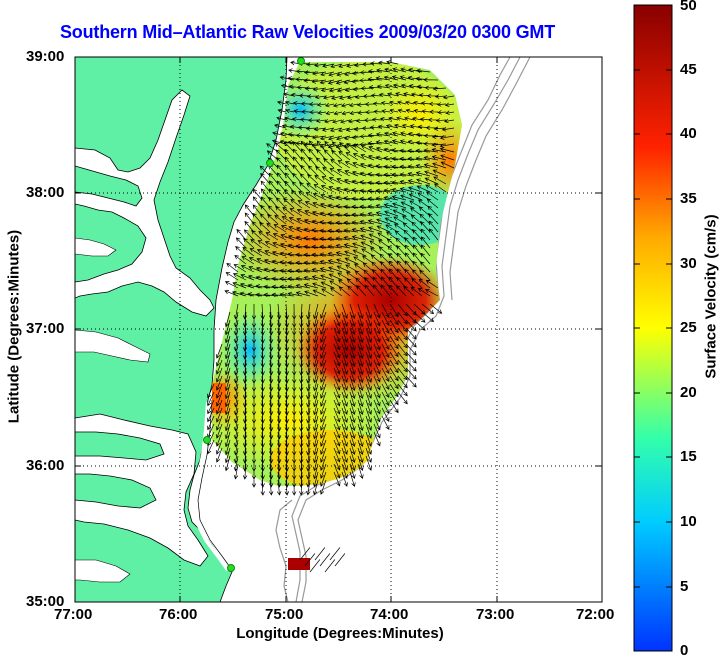 The height and width of the screenshot is (659, 724). I want to click on colorbar-ticks, so click(653, 328).